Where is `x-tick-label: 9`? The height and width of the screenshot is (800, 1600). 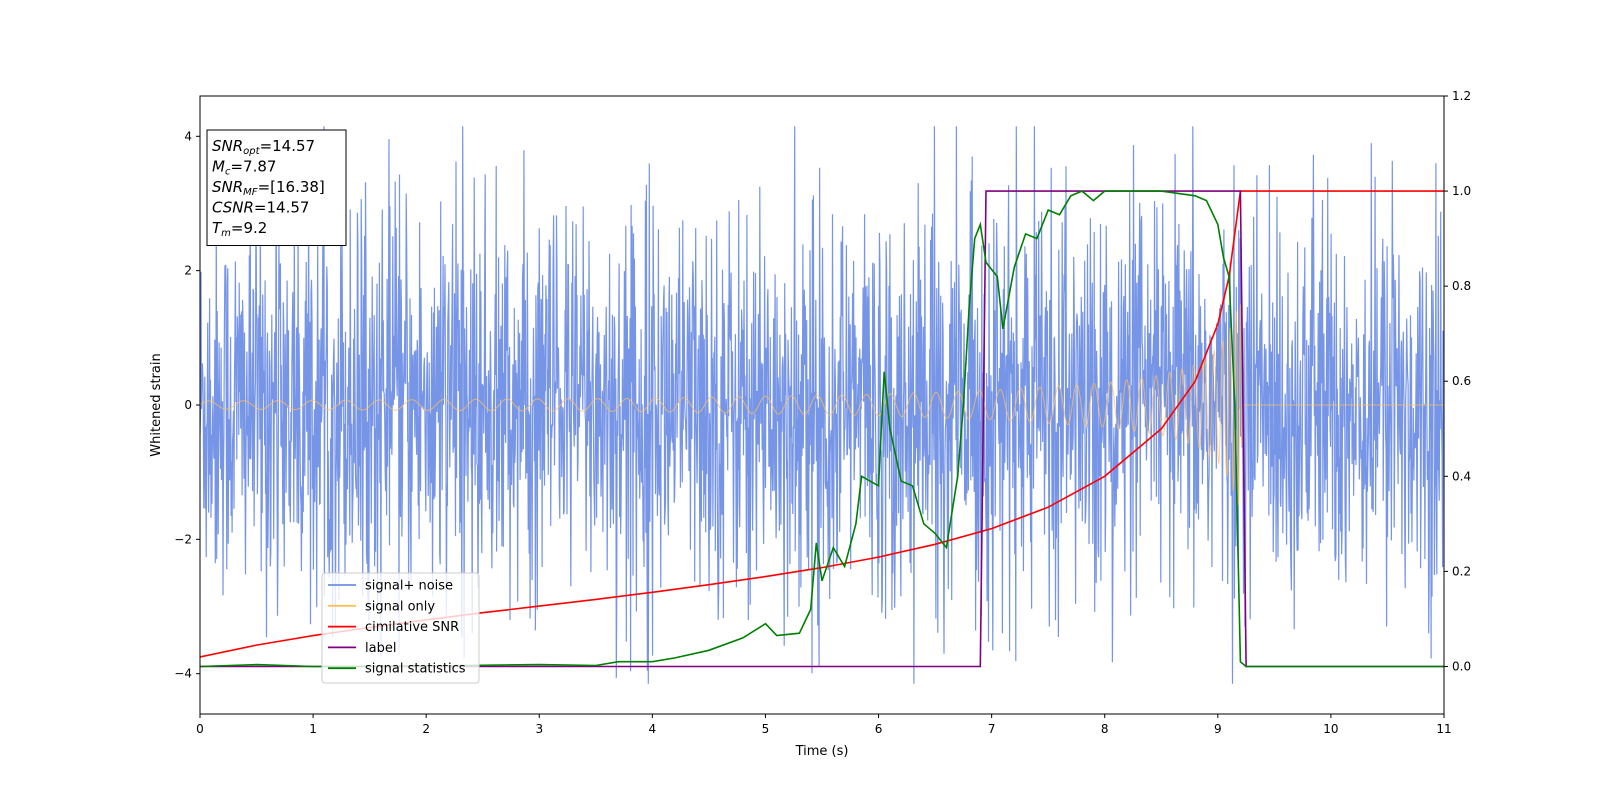 x-tick-label: 9 is located at coordinates (1218, 729).